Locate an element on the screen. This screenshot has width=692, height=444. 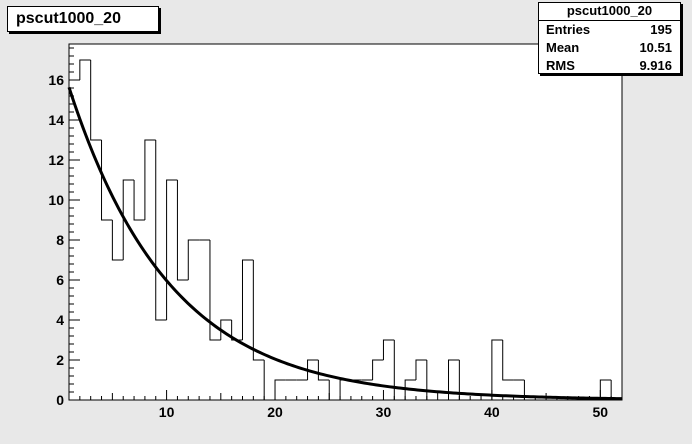
stats-row-rms: RMS 9.916 is located at coordinates (609, 66).